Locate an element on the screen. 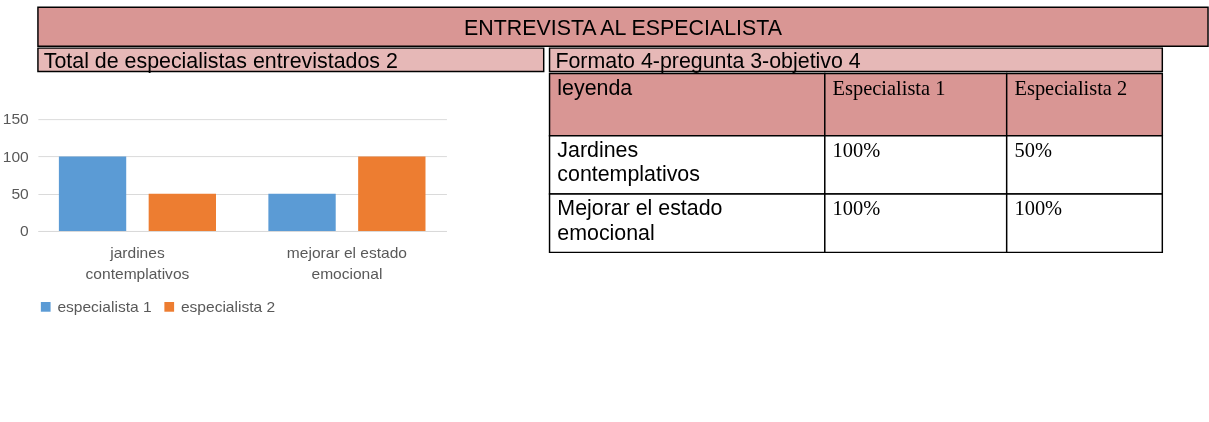 This screenshot has width=1209, height=422. x-tick-label: jardines contemplativos is located at coordinates (137, 263).